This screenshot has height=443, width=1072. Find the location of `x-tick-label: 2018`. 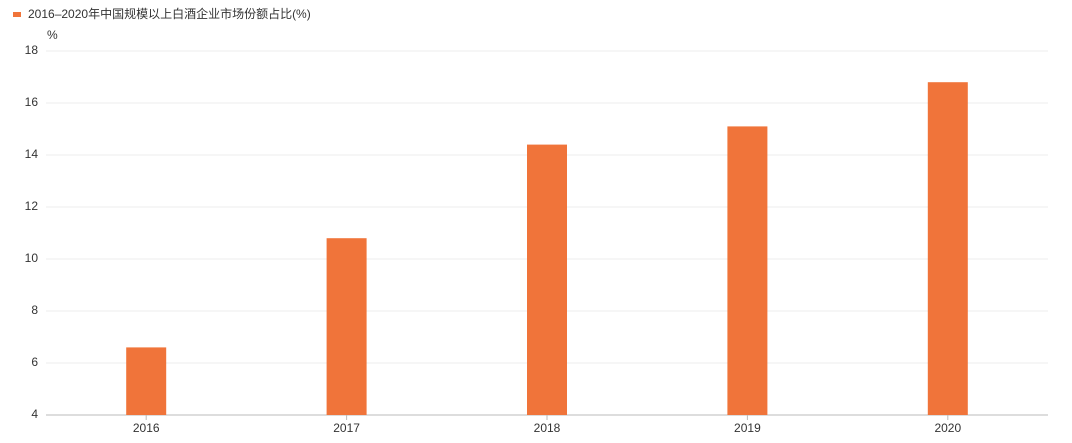

x-tick-label: 2018 is located at coordinates (547, 428).